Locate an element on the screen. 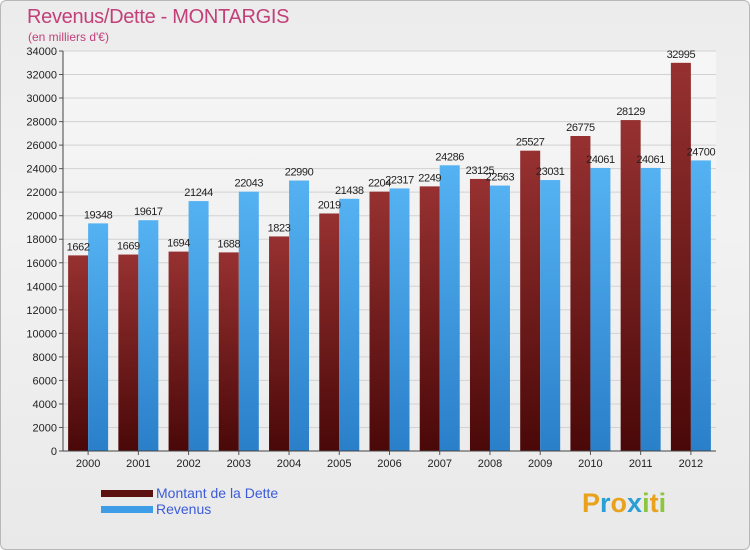 Image resolution: width=750 pixels, height=550 pixels. y-tick-label: 6000 is located at coordinates (45, 381).